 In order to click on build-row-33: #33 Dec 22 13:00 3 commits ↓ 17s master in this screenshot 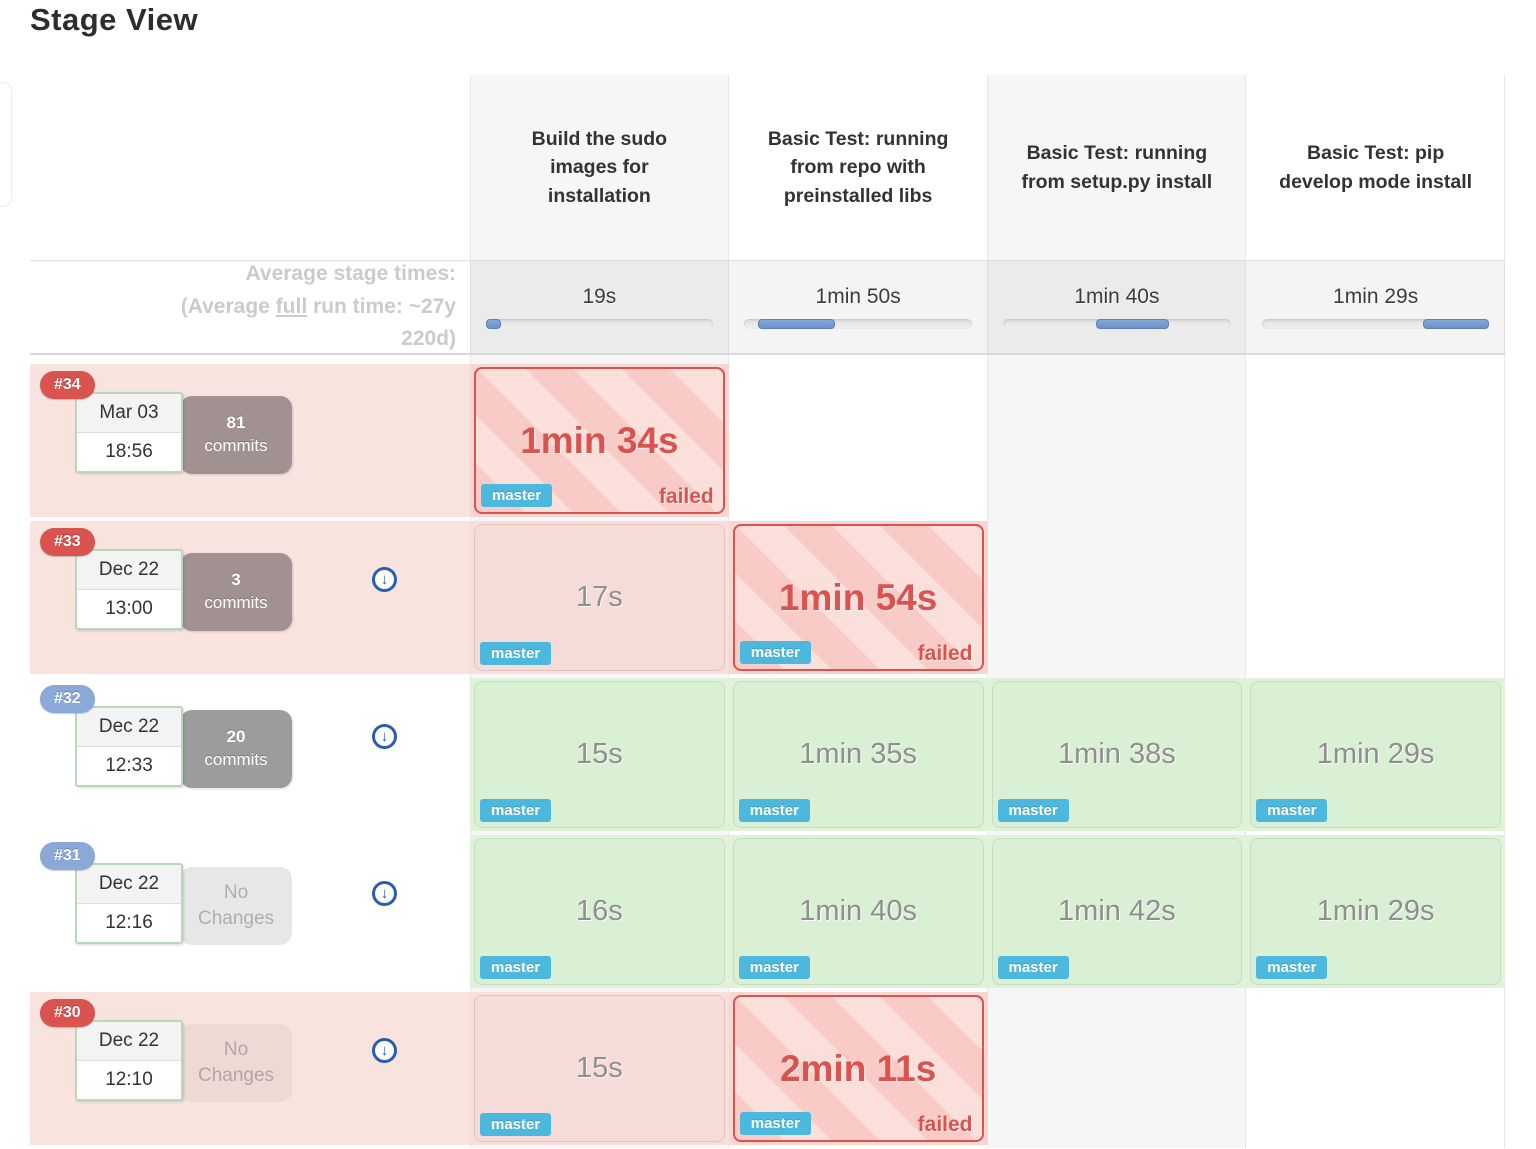, I will do `click(767, 597)`.